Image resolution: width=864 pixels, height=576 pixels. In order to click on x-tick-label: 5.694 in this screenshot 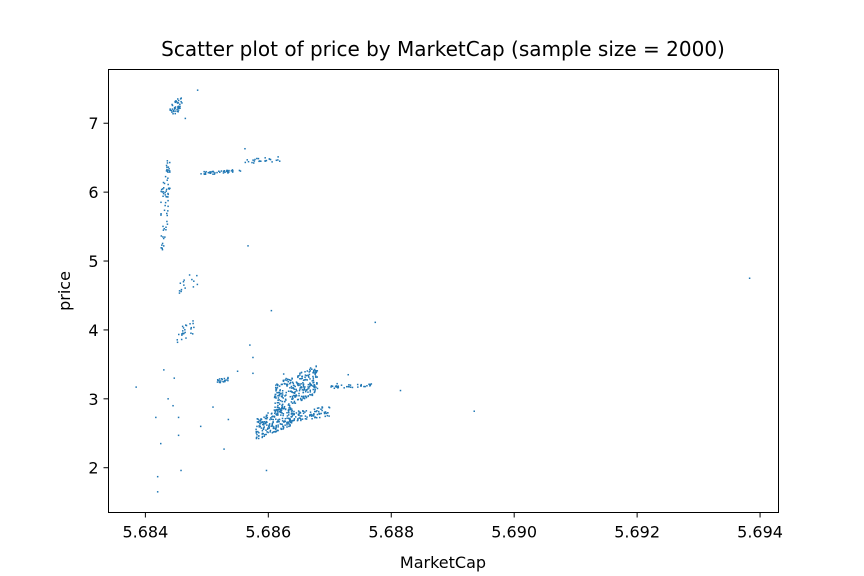, I will do `click(760, 532)`.